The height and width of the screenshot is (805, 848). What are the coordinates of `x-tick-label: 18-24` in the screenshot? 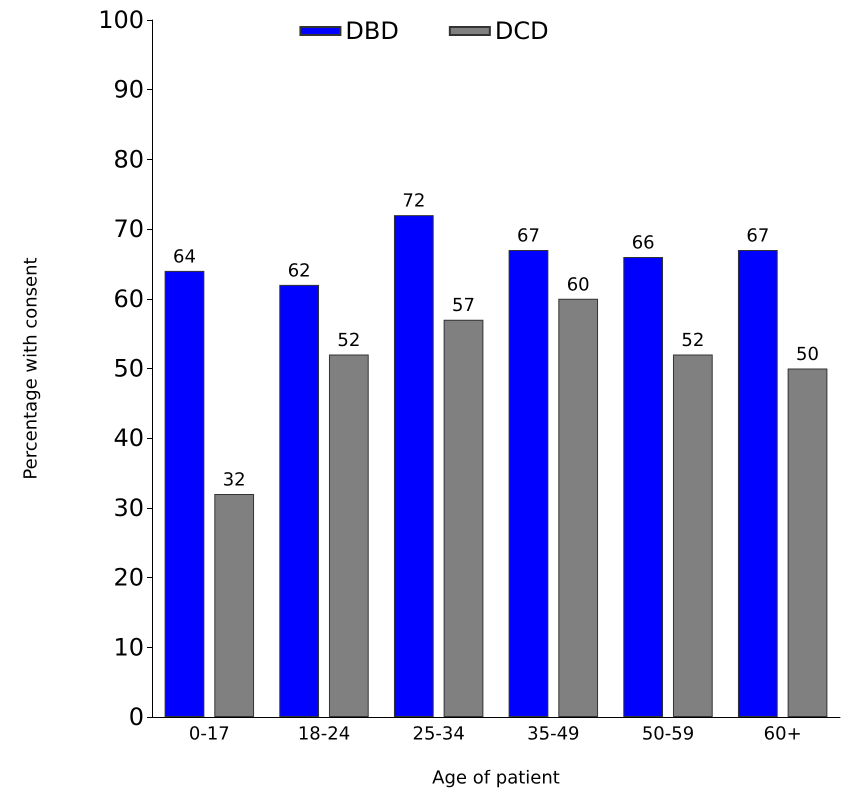 It's located at (324, 734).